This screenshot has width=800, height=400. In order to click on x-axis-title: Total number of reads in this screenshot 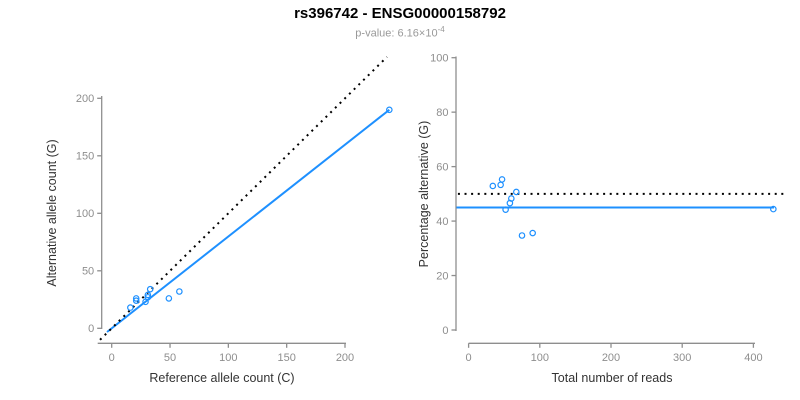, I will do `click(612, 378)`.